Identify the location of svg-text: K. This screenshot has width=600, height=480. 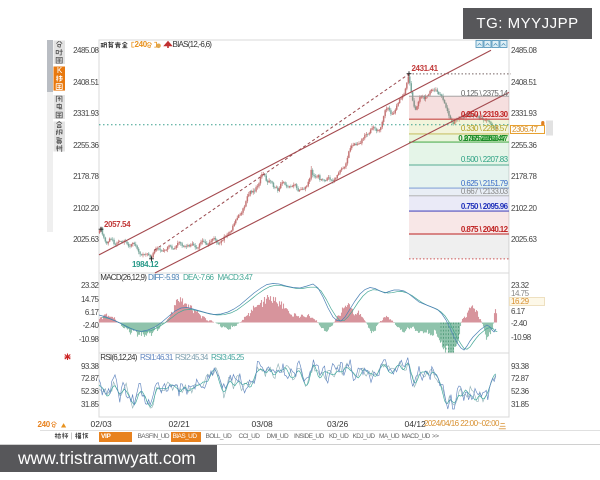
(60, 70).